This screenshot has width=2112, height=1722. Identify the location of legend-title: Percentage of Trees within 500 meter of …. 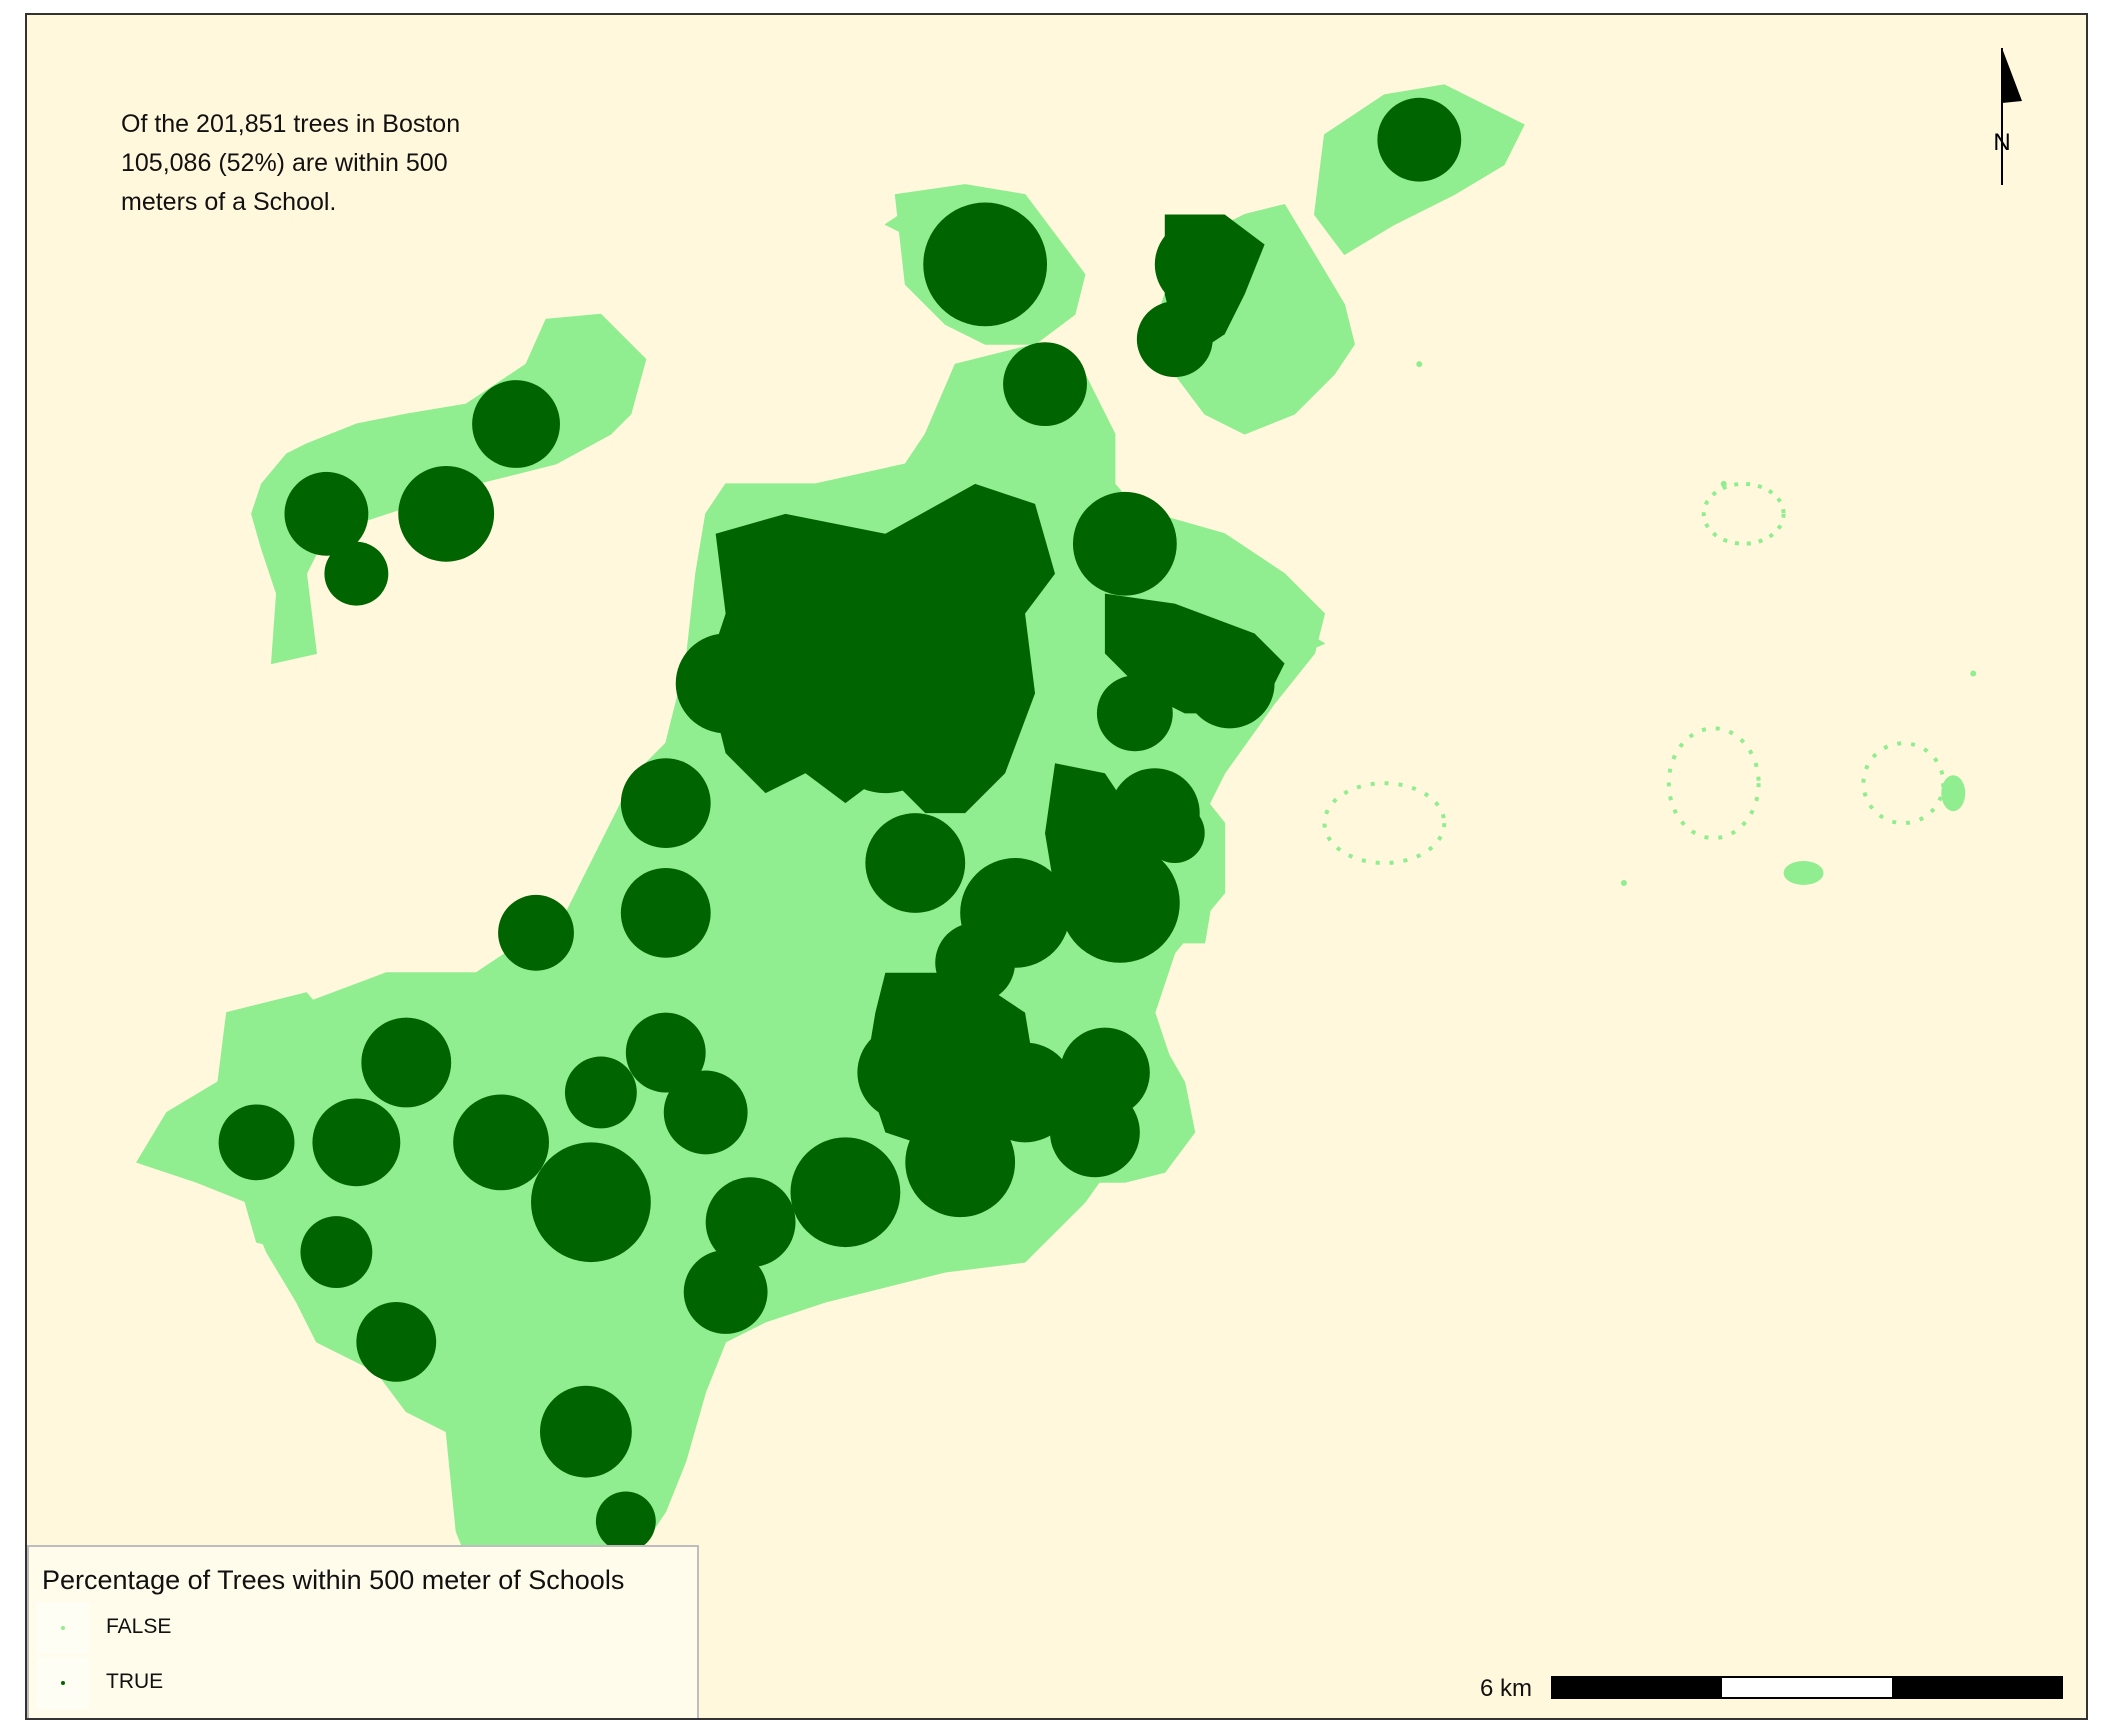
(333, 1580).